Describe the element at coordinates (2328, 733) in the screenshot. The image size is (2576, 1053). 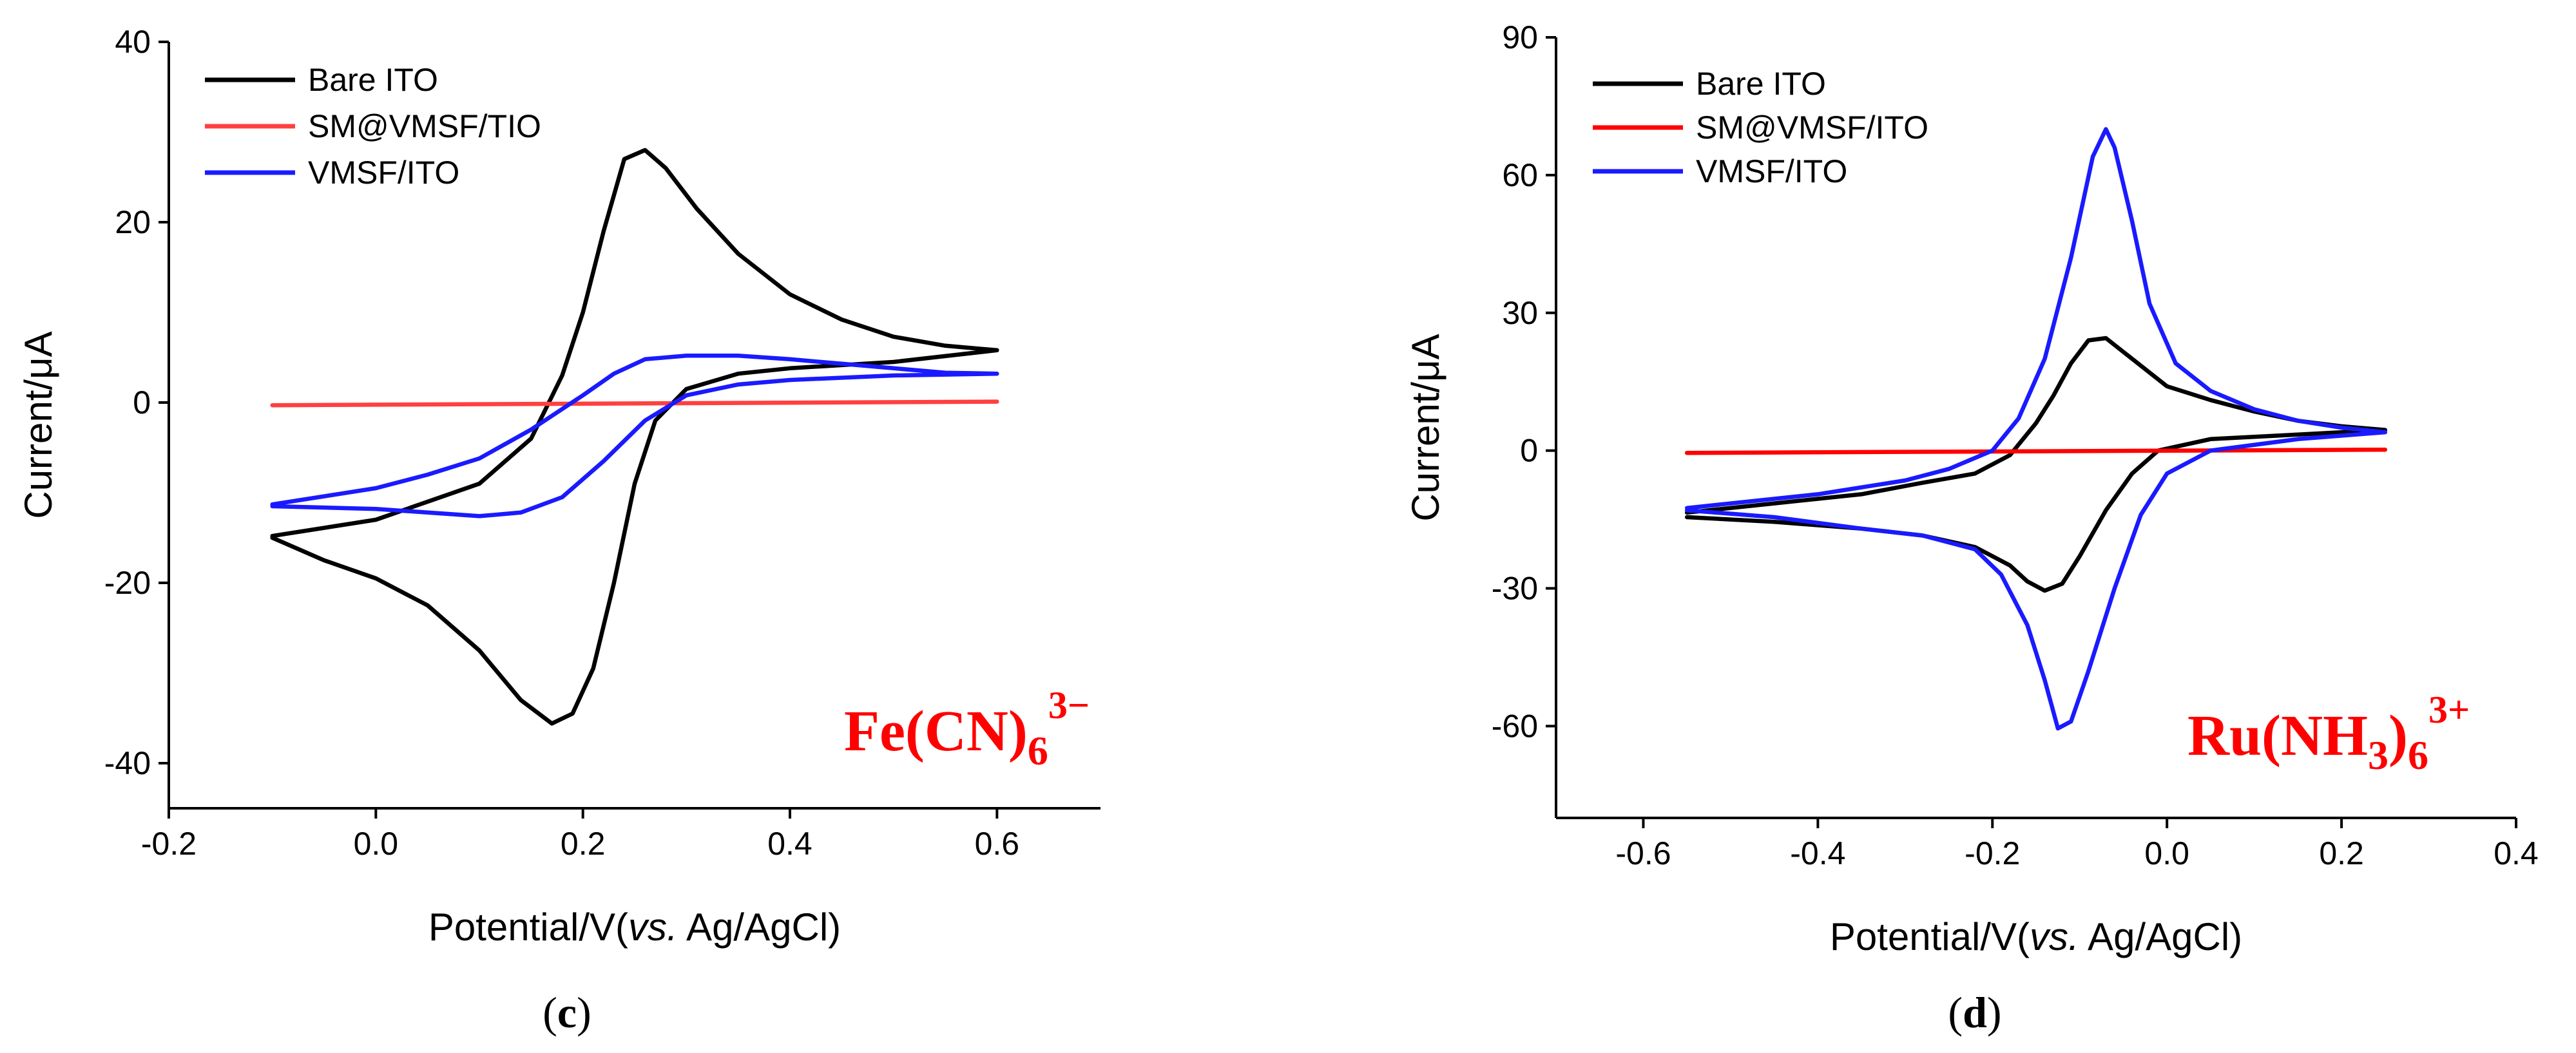
I see `species-annotation: Ru(NH3)63+` at that location.